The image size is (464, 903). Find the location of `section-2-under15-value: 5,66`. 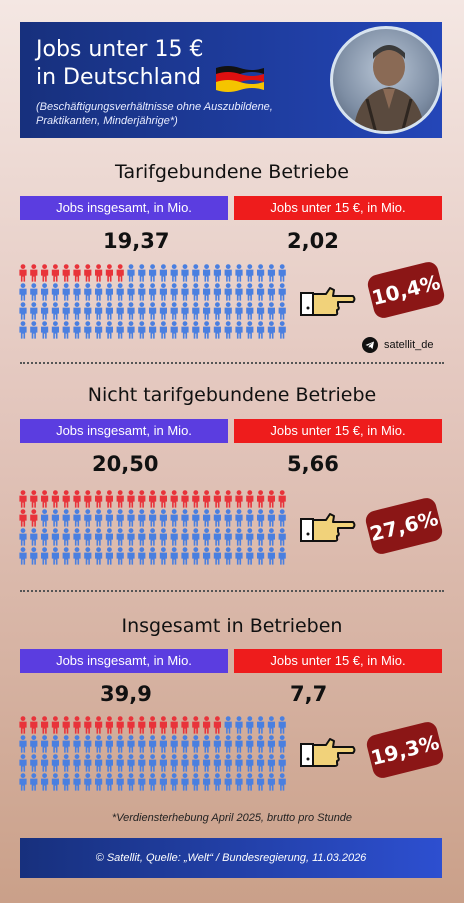

section-2-under15-value: 5,66 is located at coordinates (313, 464).